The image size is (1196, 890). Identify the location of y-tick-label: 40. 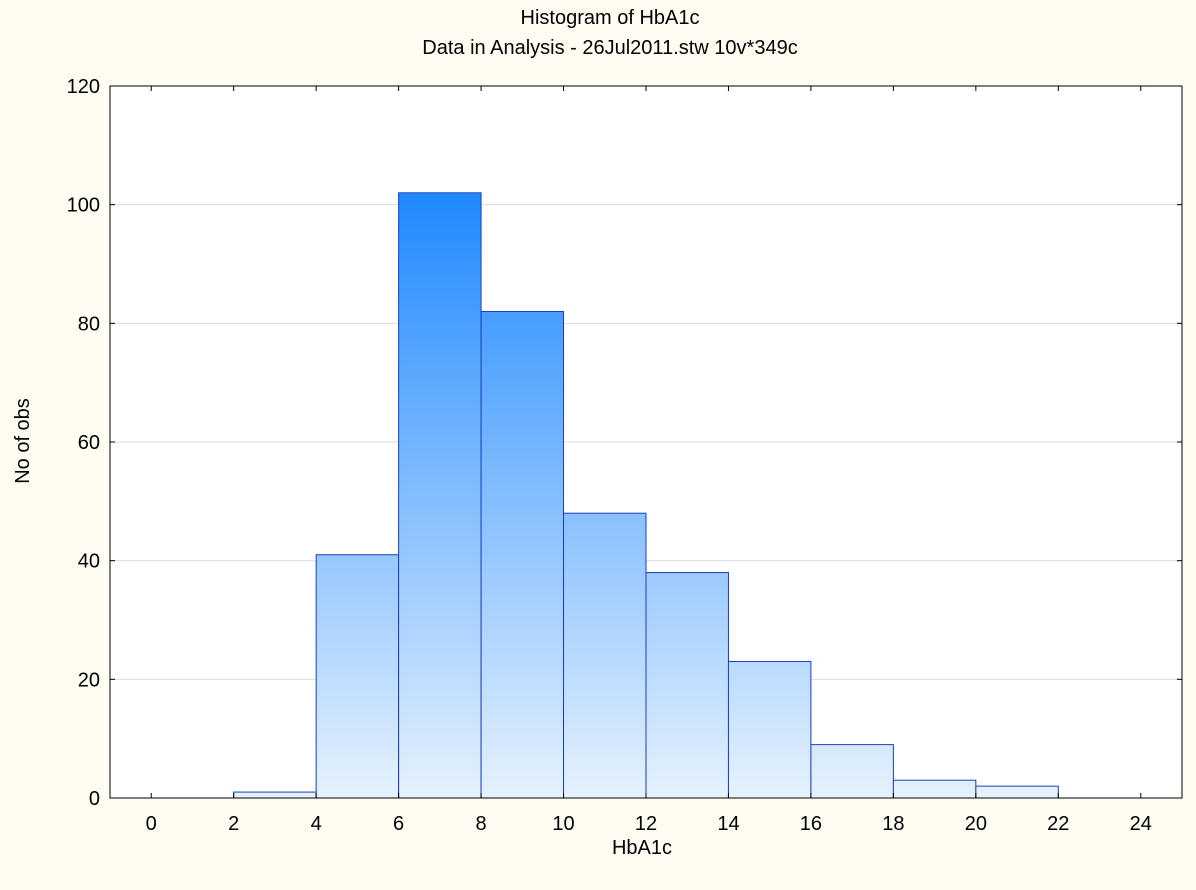
(89, 562).